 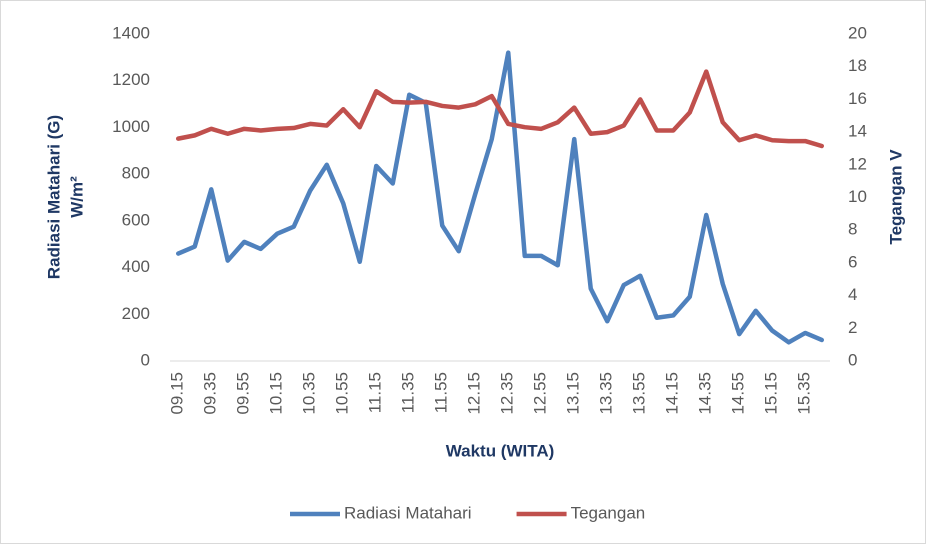 I want to click on x-tick-label: 13.35, so click(x=606, y=393).